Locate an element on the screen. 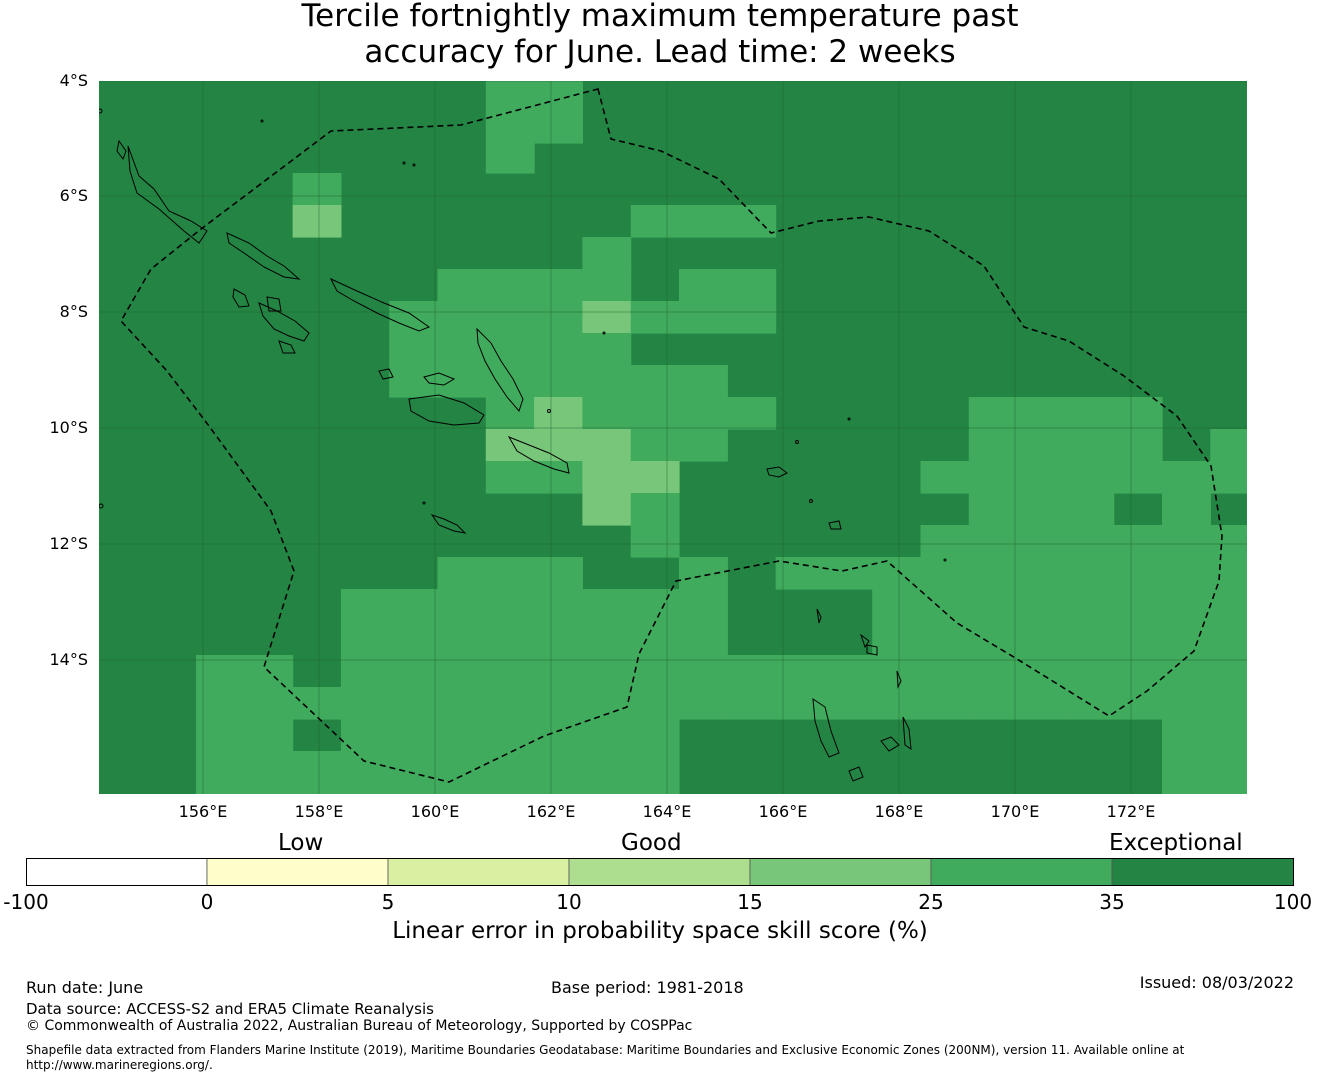  lat-label-8s: 8°S is located at coordinates (73, 311).